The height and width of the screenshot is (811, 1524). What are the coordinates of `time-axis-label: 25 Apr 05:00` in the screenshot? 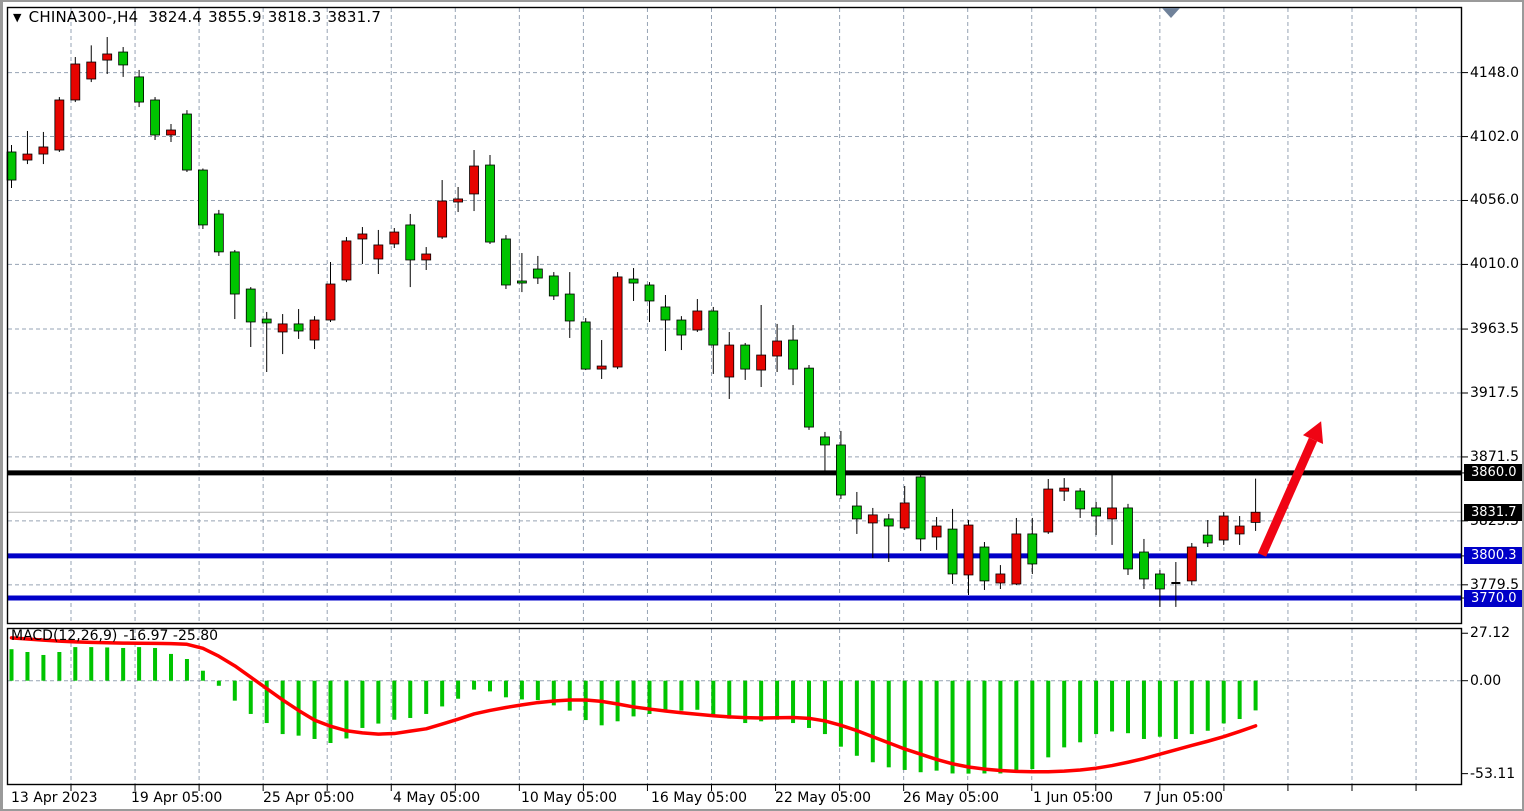 It's located at (309, 798).